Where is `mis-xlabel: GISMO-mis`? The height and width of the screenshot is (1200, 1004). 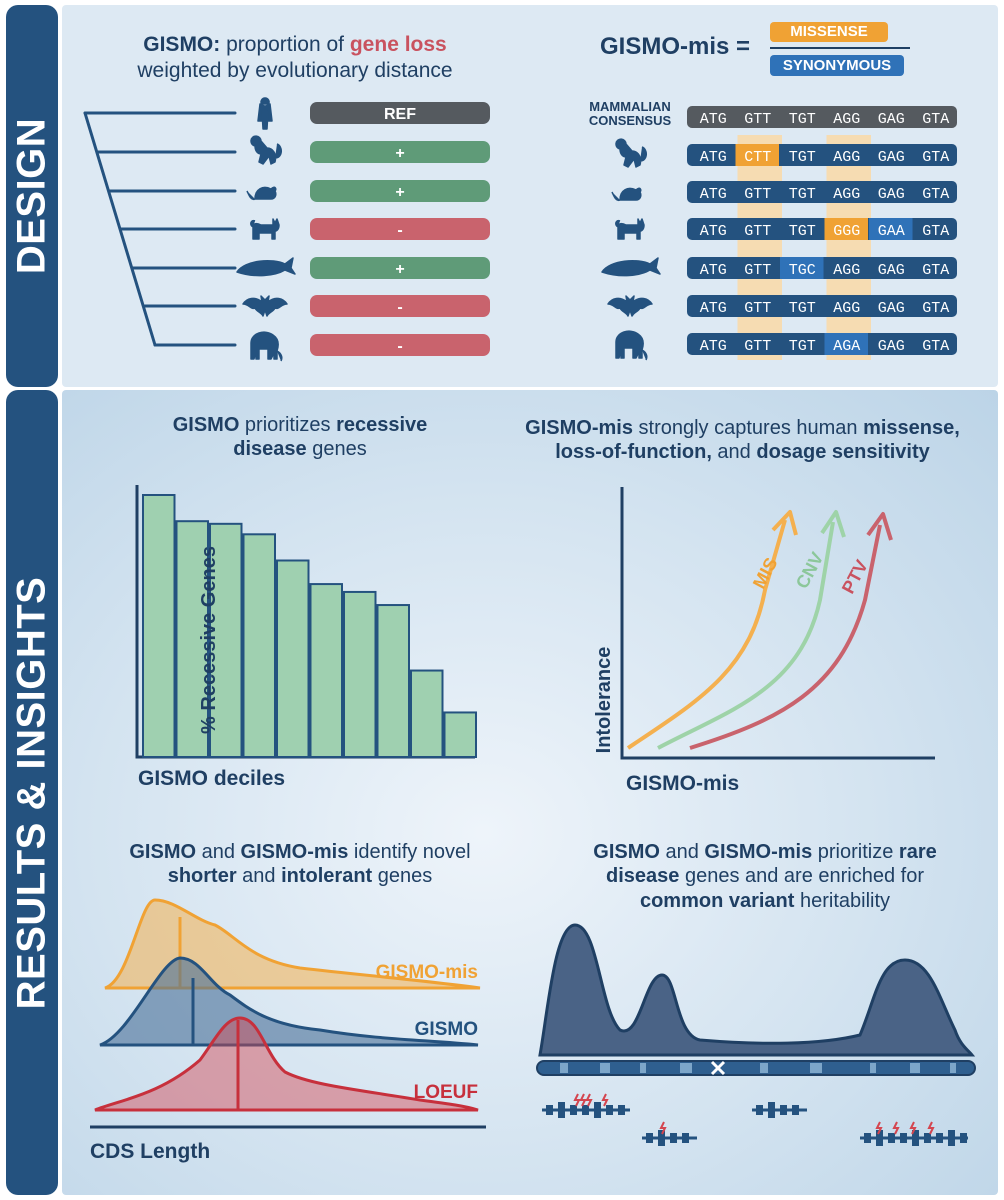 mis-xlabel: GISMO-mis is located at coordinates (682, 783).